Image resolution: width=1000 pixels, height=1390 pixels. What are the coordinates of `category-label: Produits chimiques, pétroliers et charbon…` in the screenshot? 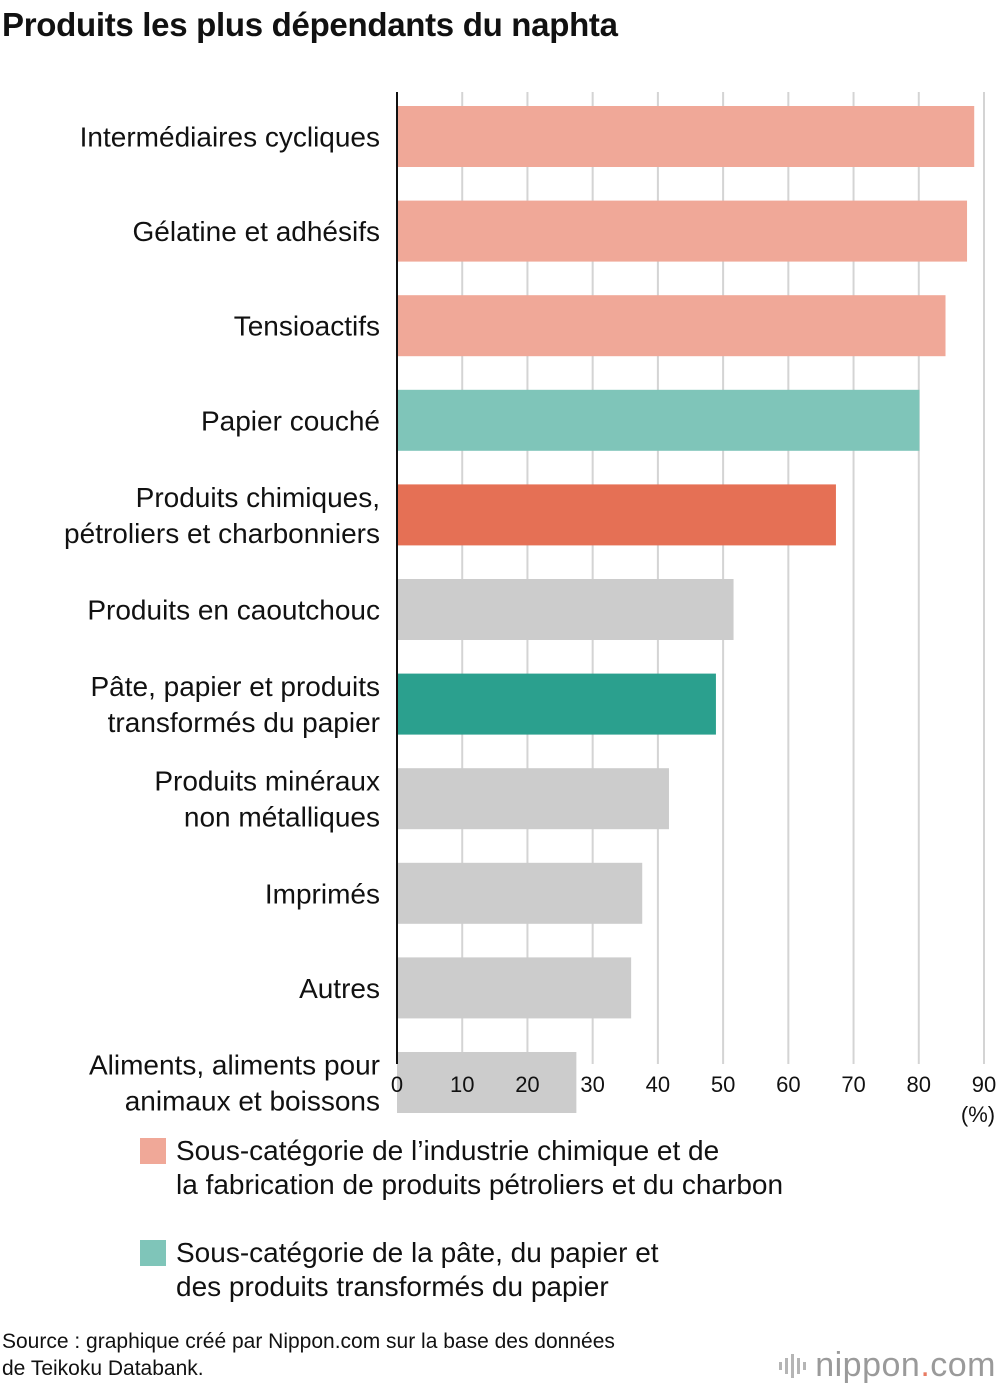 It's located at (222, 515).